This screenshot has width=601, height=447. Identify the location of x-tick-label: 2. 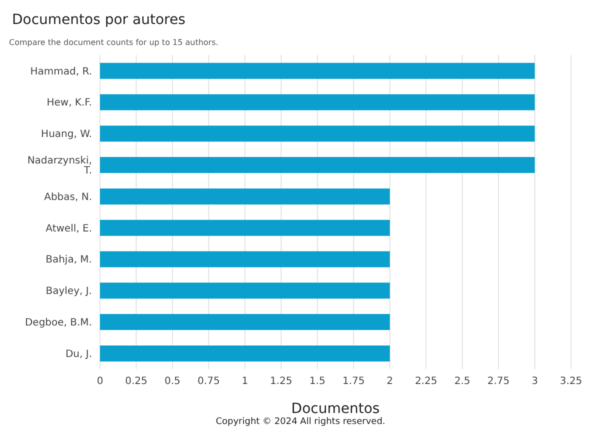
(390, 382).